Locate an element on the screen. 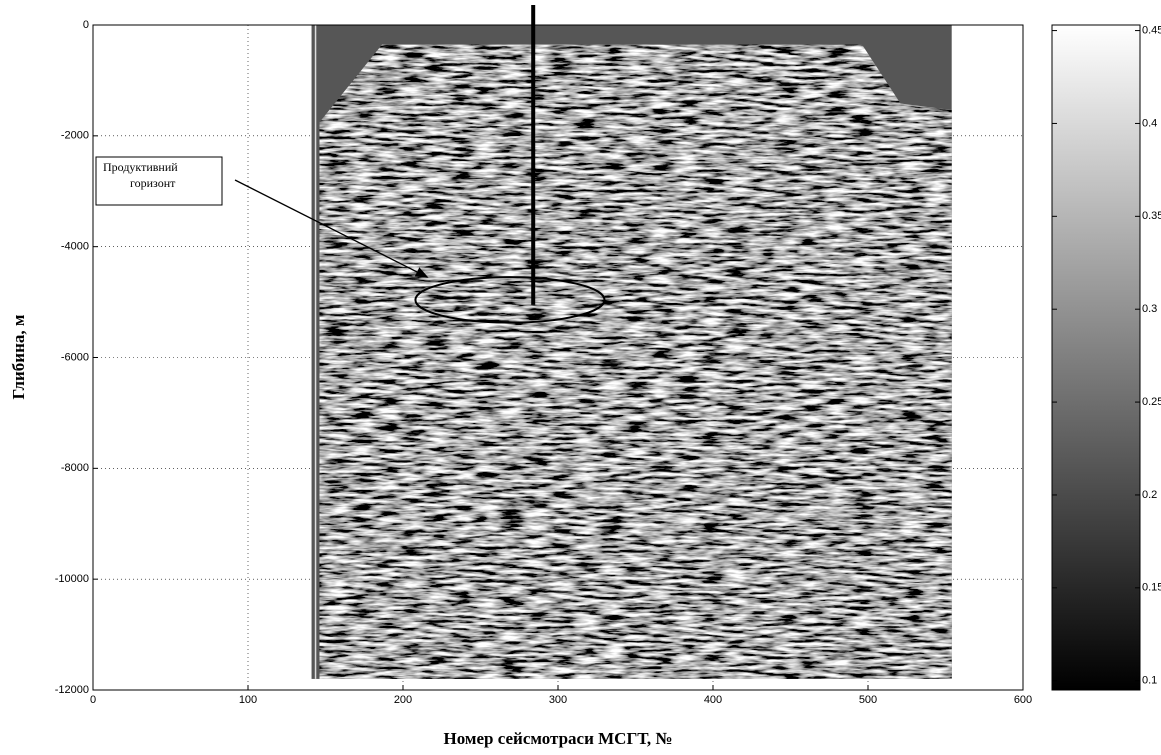  annotation-text: горизонт is located at coordinates (153, 183).